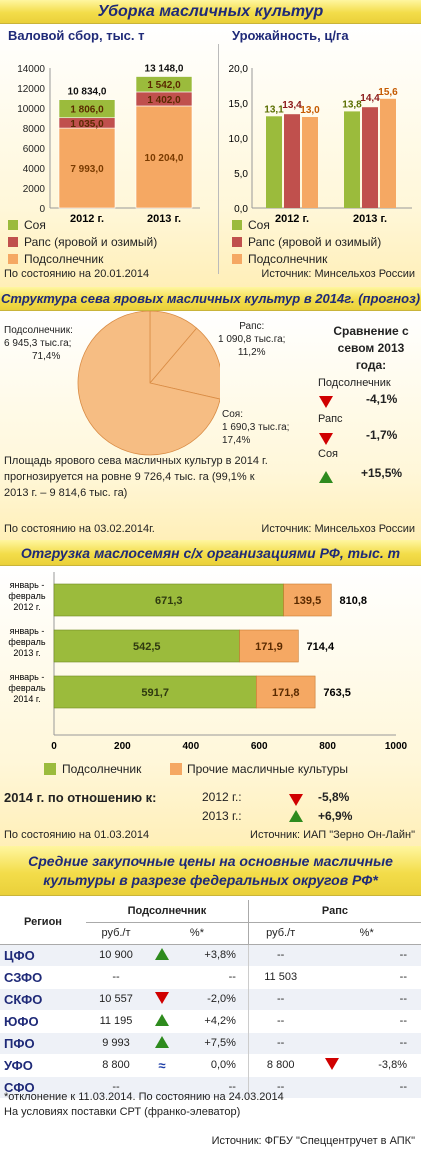 Image resolution: width=421 pixels, height=1153 pixels. Describe the element at coordinates (290, 35) in the screenshot. I see `yield-title: Урожайность, ц/га` at that location.